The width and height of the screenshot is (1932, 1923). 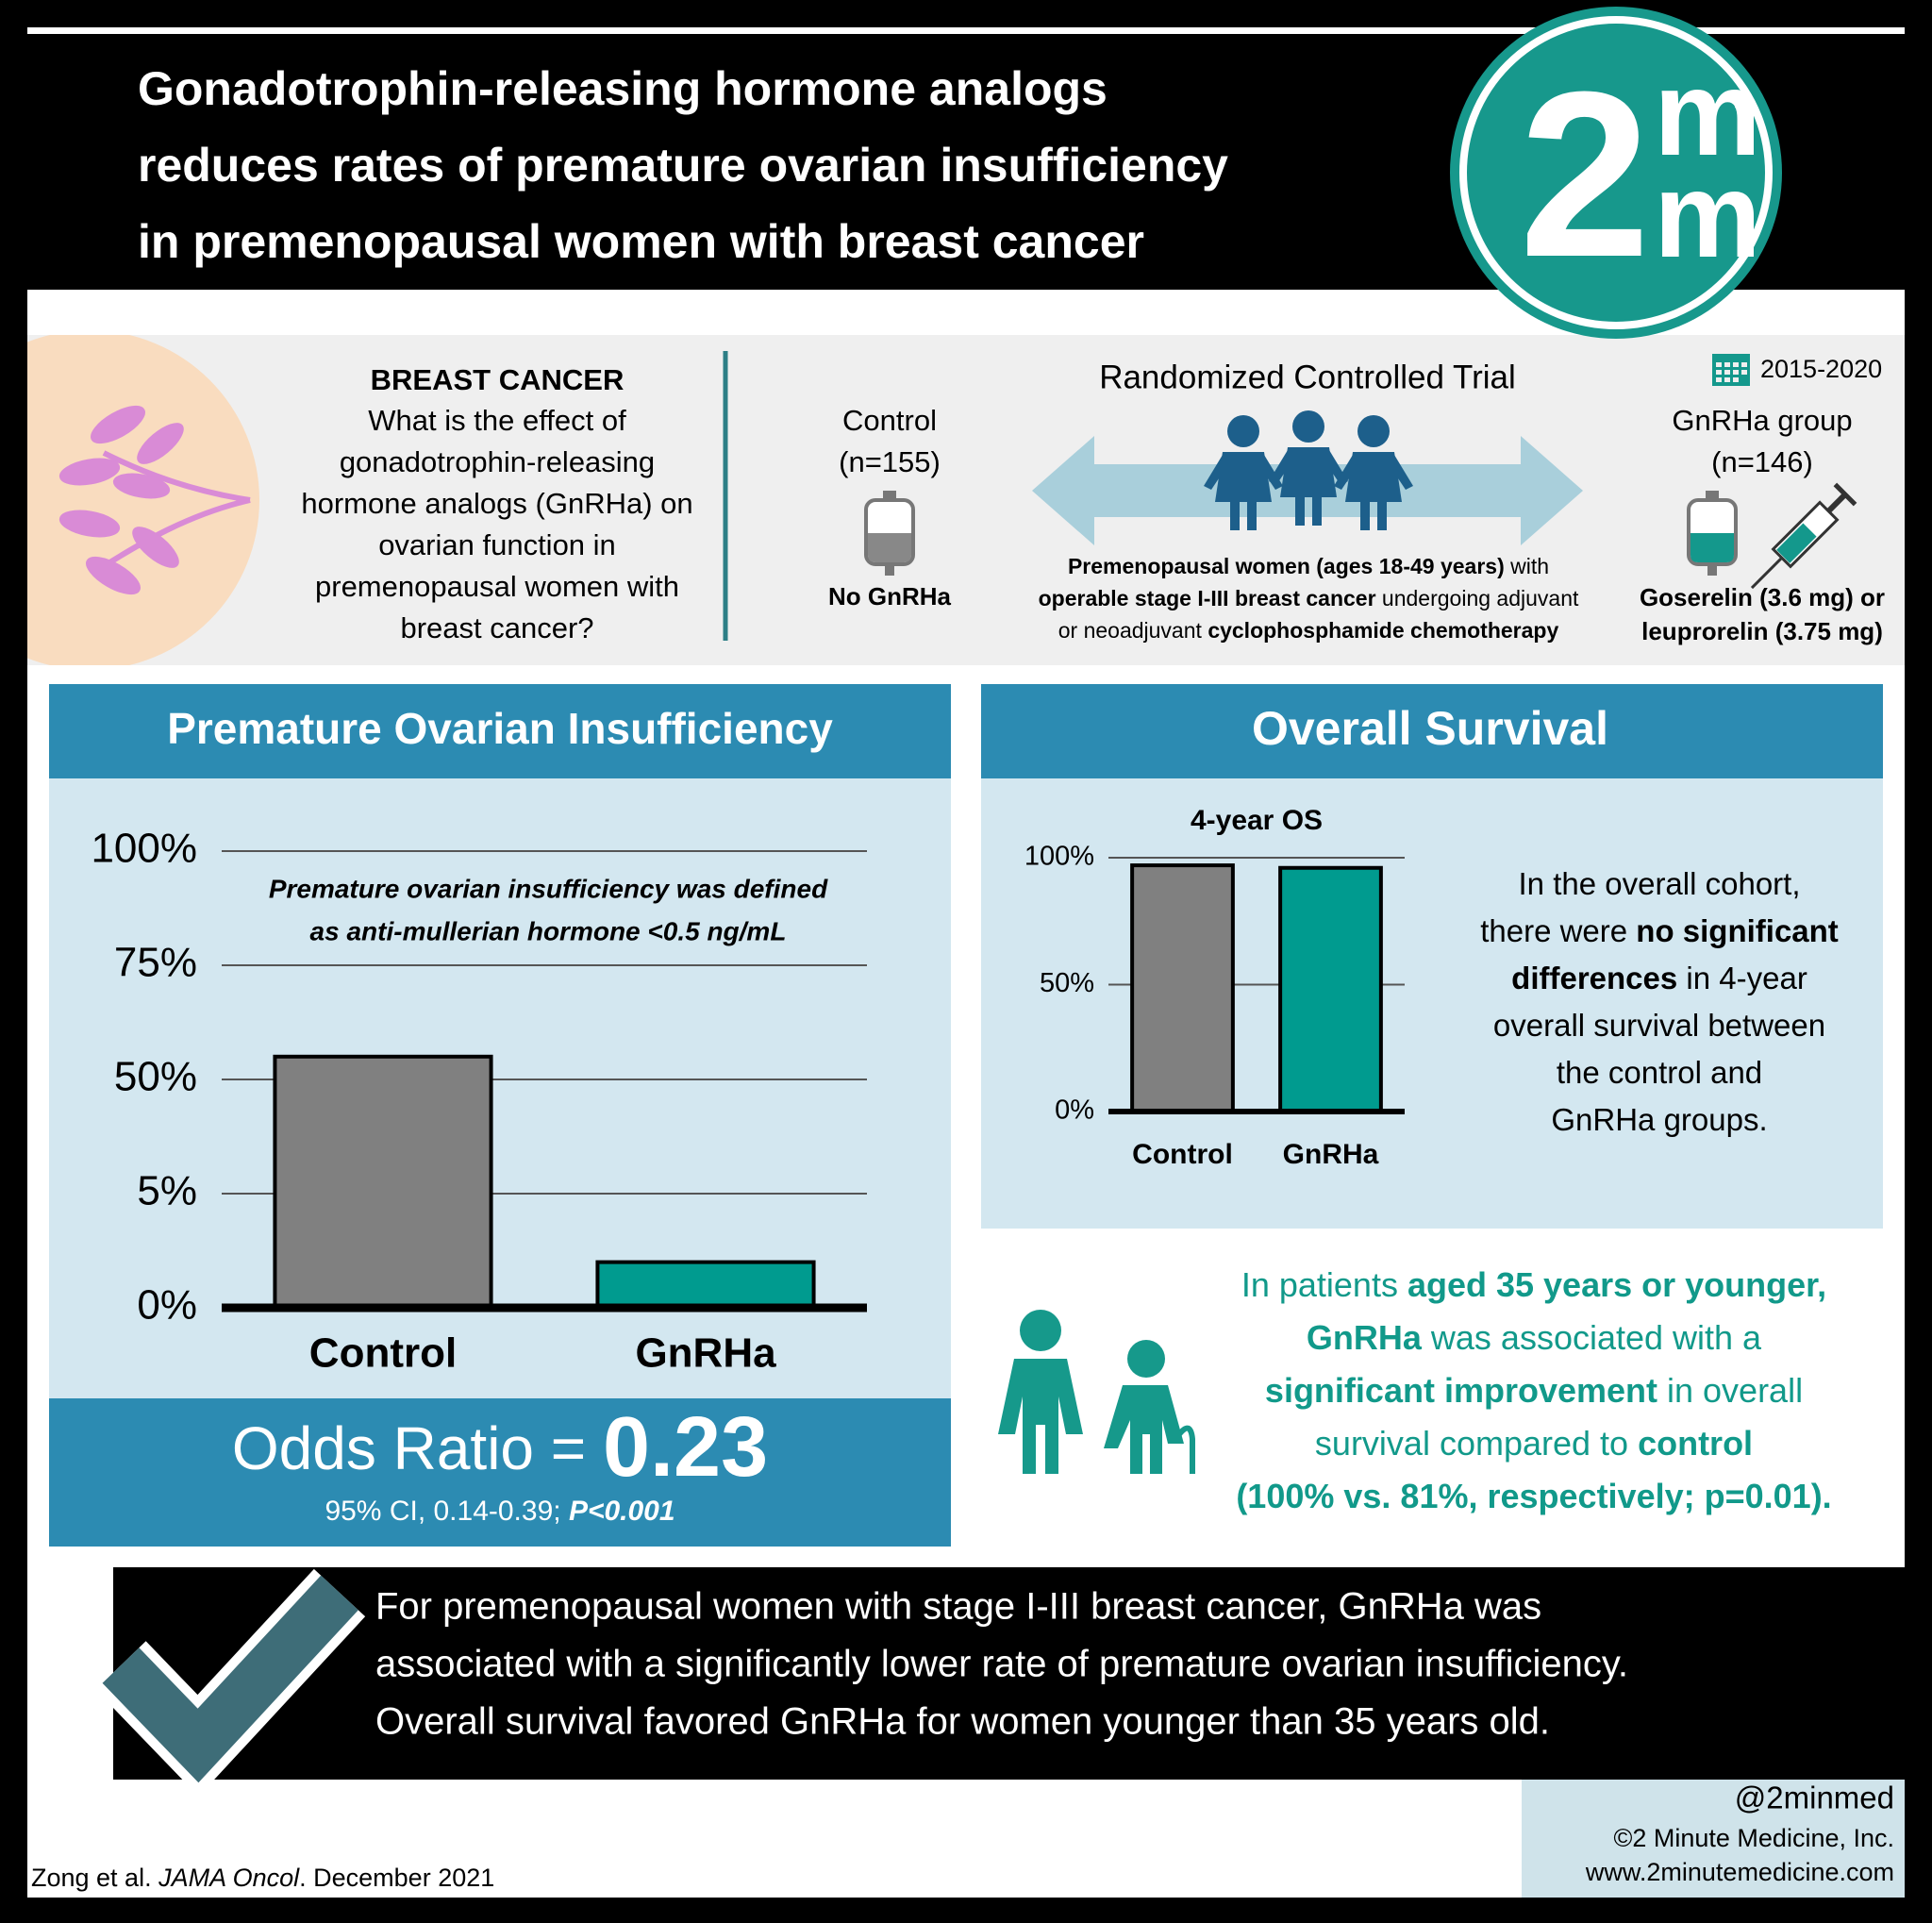 What do you see at coordinates (497, 461) in the screenshot?
I see `question-line: gonadotrophin-releasing` at bounding box center [497, 461].